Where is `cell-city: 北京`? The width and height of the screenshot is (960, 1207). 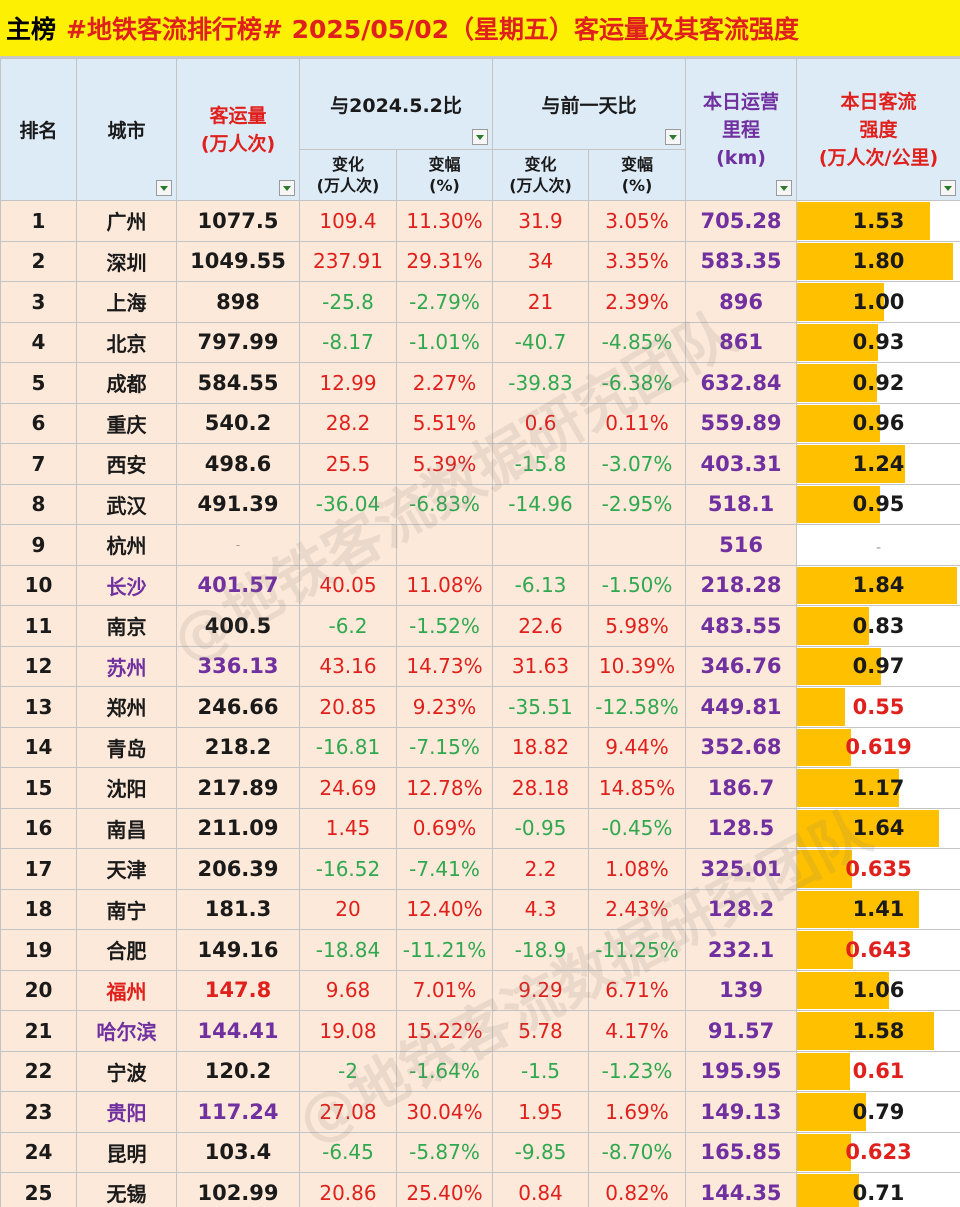
cell-city: 北京 is located at coordinates (126, 342).